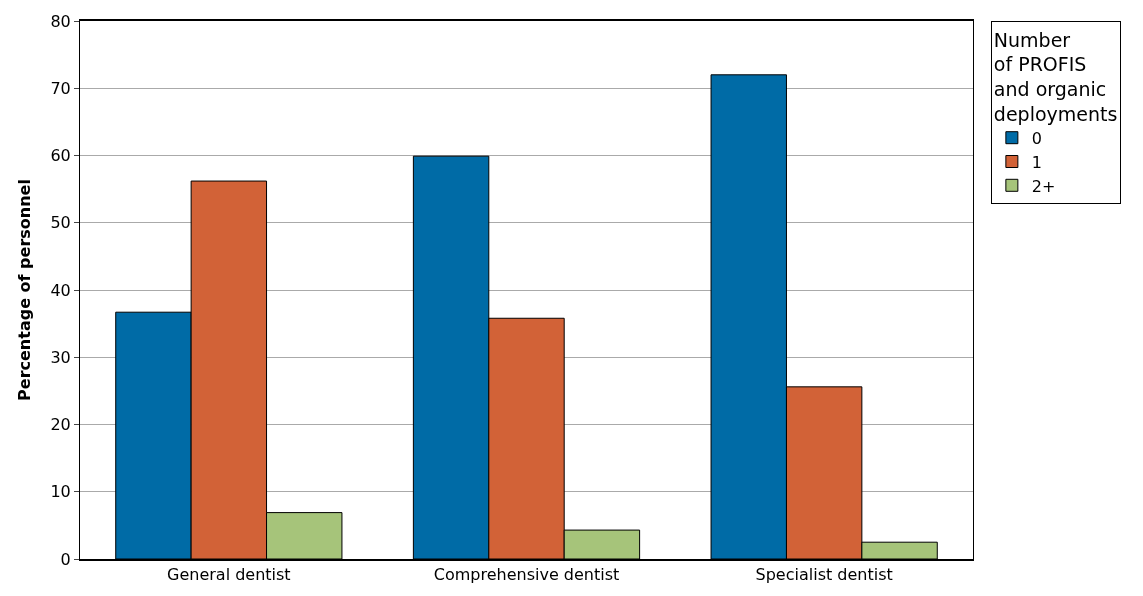 This screenshot has height=596, width=1143. What do you see at coordinates (824, 575) in the screenshot?
I see `x-tick-label: Specialist dentist` at bounding box center [824, 575].